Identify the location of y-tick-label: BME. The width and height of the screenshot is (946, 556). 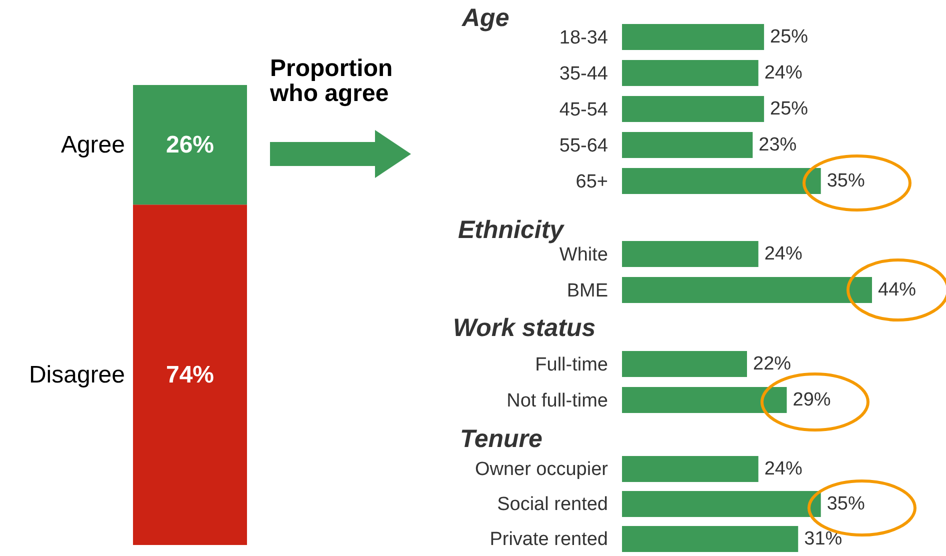
(587, 291).